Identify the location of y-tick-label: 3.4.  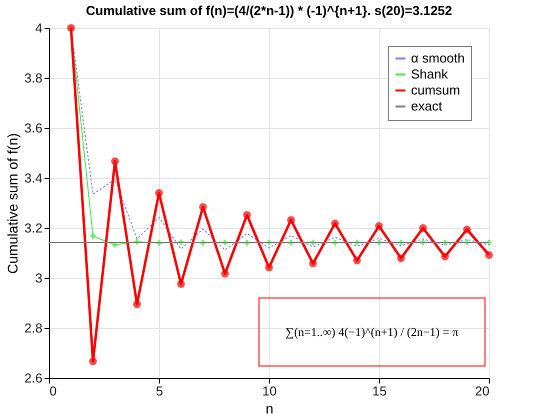
(33, 178).